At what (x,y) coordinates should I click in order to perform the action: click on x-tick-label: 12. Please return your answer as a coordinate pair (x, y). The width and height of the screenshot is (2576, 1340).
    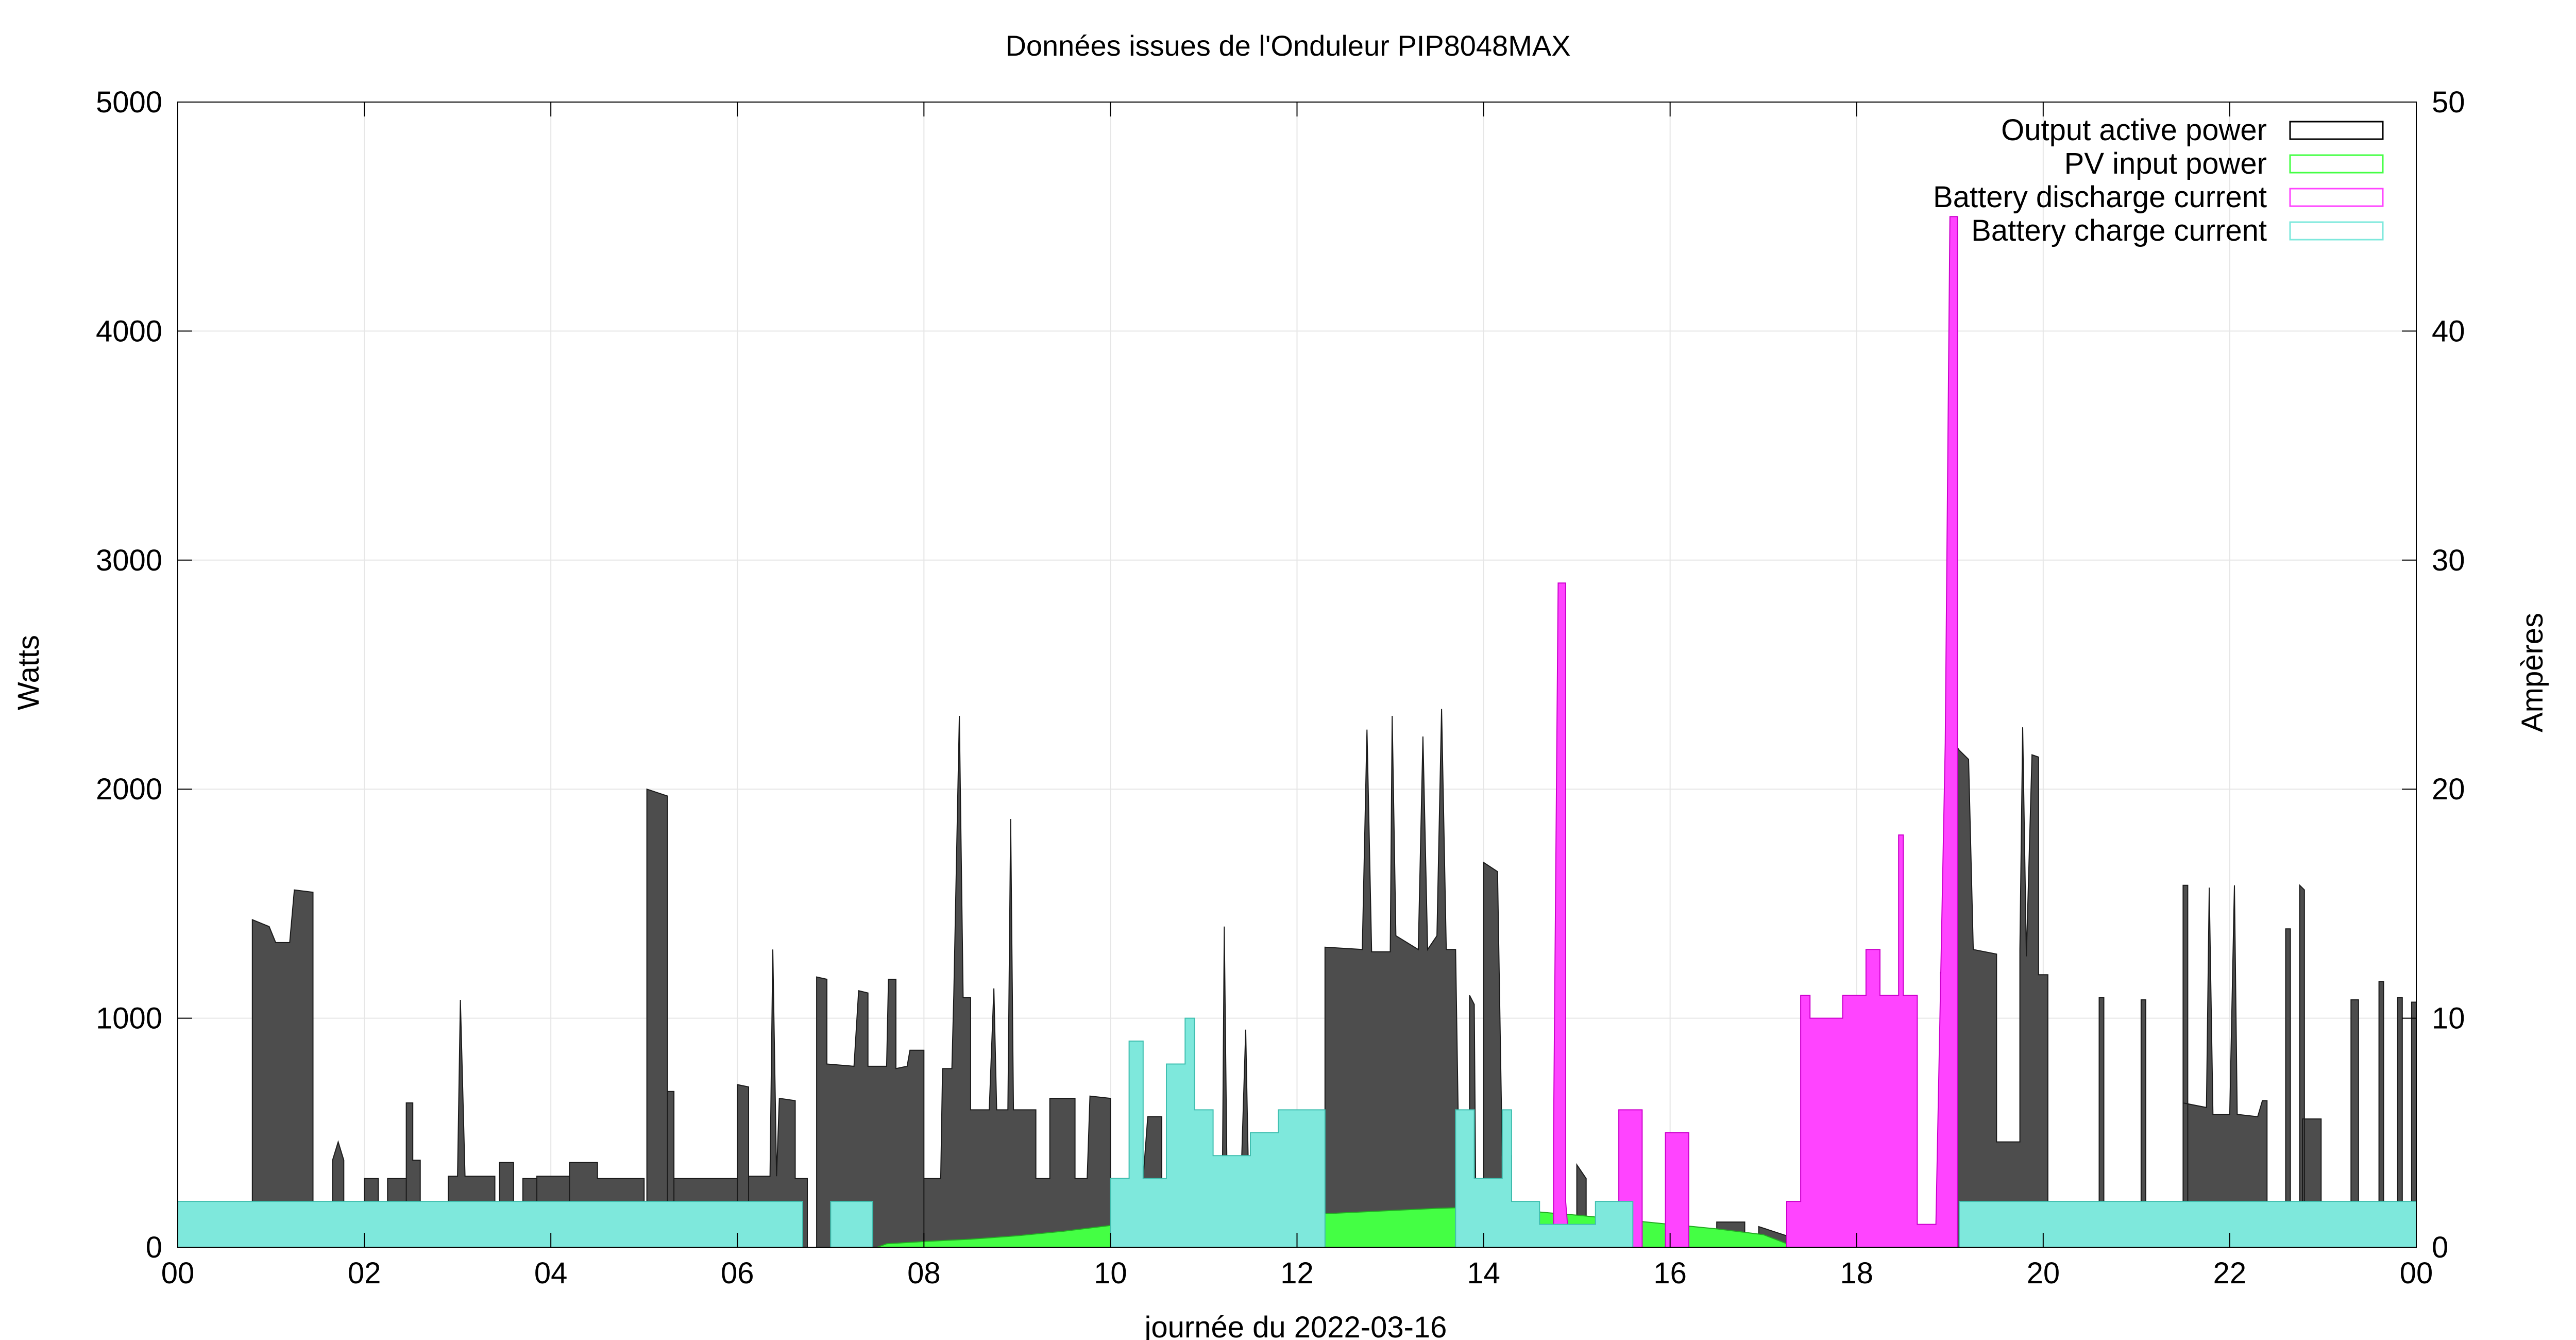
    Looking at the image, I should click on (1297, 1273).